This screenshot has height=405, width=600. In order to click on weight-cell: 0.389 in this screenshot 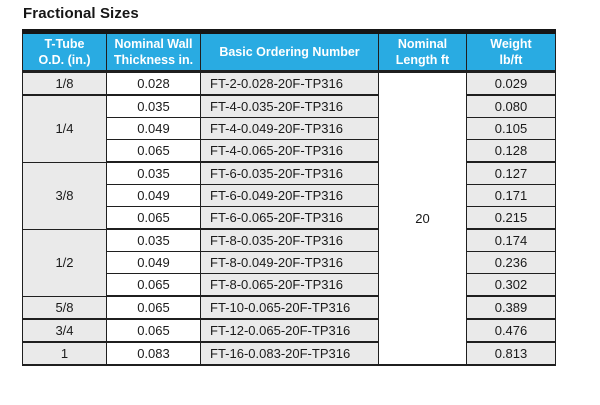, I will do `click(511, 307)`.